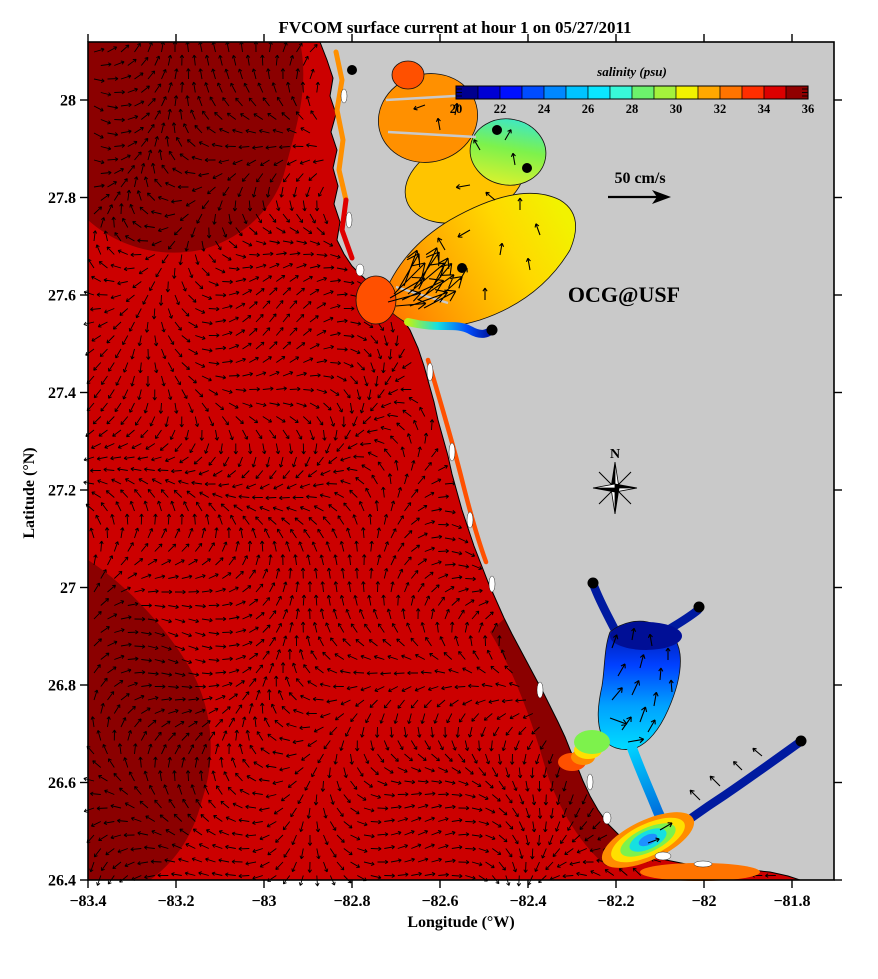 This screenshot has width=878, height=979. Describe the element at coordinates (466, 199) in the screenshot. I see `tampa-bay` at that location.